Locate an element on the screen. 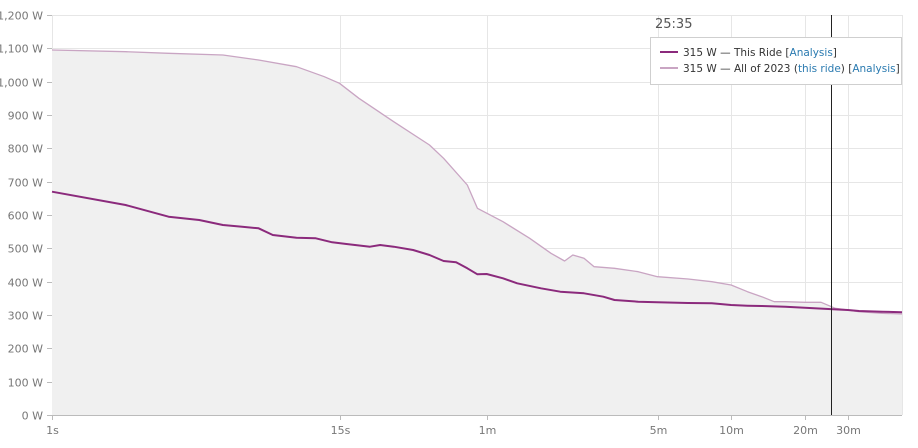 This screenshot has height=448, width=918. all-2023-paren-open: ( is located at coordinates (794, 69).